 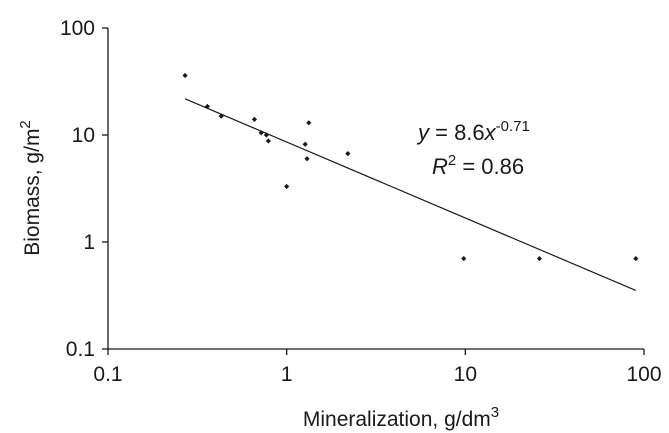 What do you see at coordinates (287, 374) in the screenshot?
I see `x-tick-label: 1` at bounding box center [287, 374].